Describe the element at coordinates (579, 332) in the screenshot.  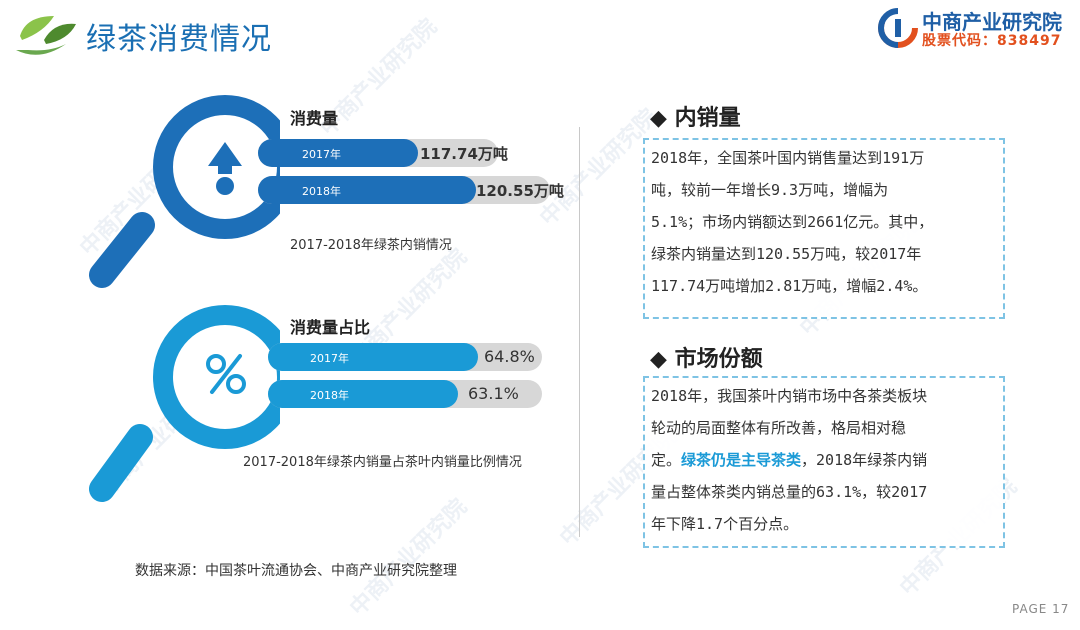
I see `divider` at that location.